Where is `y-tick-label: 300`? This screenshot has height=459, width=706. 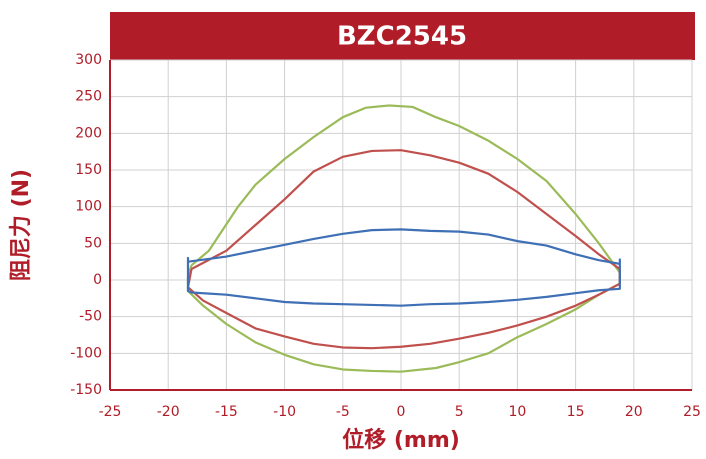 y-tick-label: 300 is located at coordinates (88, 60).